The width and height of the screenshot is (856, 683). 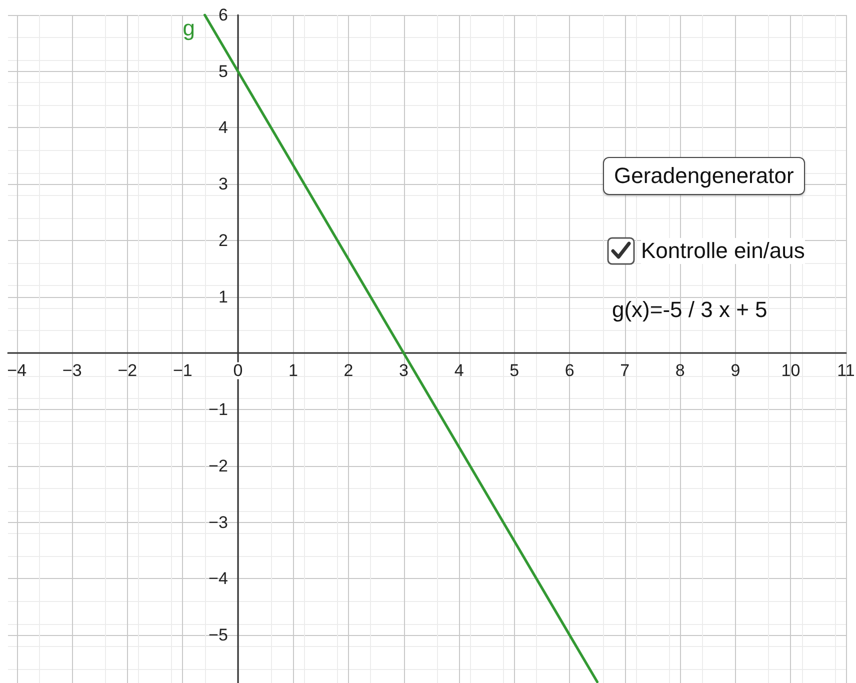 What do you see at coordinates (704, 176) in the screenshot?
I see `button: Geradengenerator` at bounding box center [704, 176].